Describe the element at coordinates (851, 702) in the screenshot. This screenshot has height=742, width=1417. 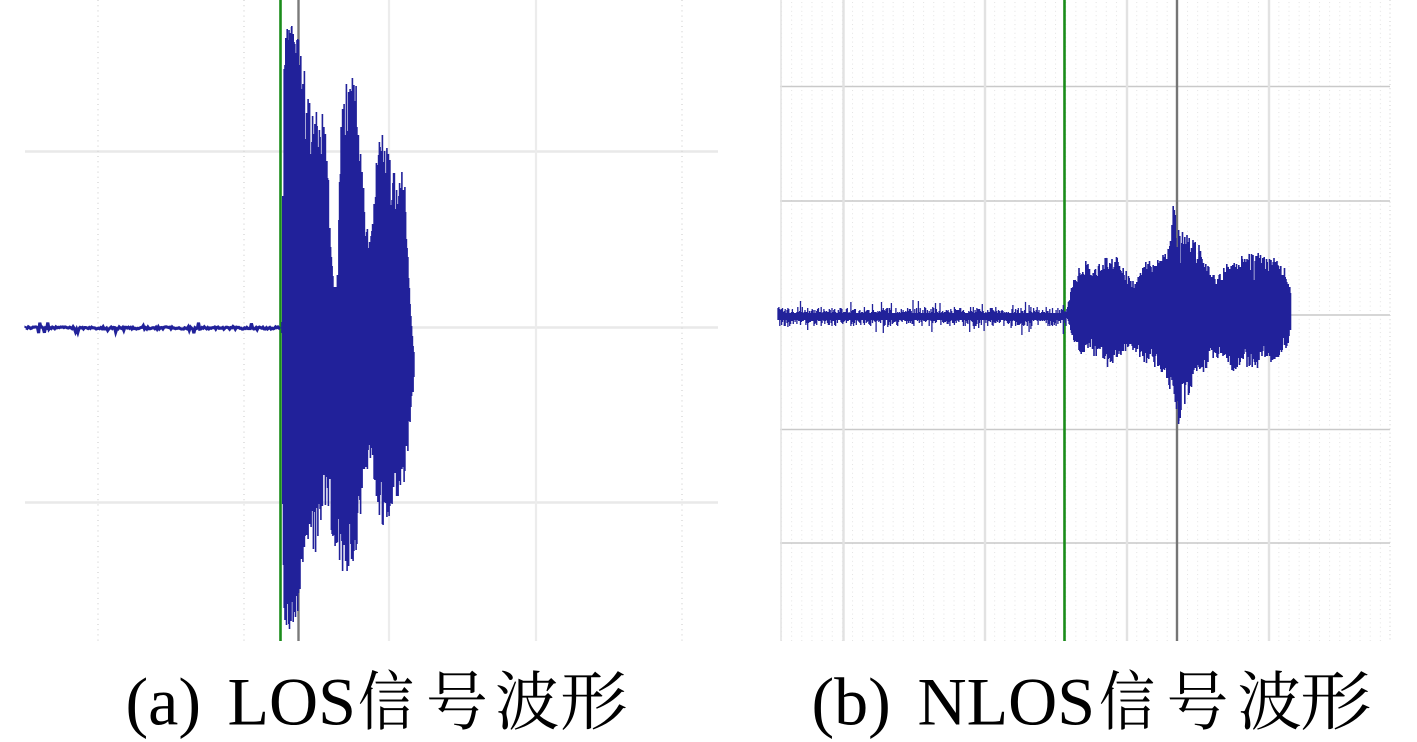
I see `svg-text: (b)` at that location.